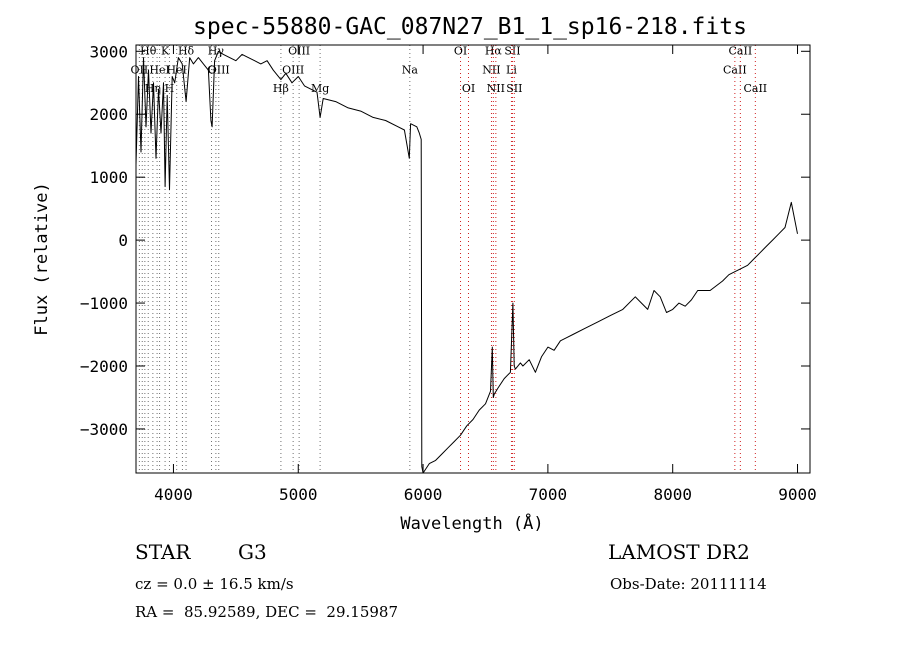 The image size is (900, 650). Describe the element at coordinates (170, 88) in the screenshot. I see `line-mark-label-8: H` at that location.